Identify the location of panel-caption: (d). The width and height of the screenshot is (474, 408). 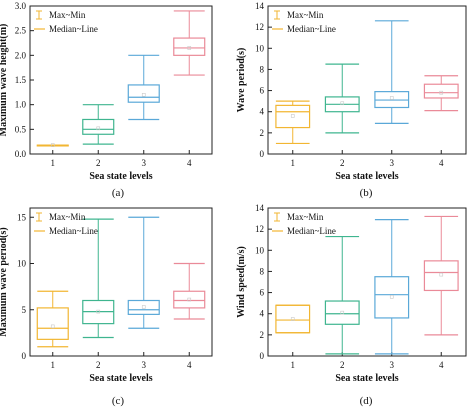
(366, 401).